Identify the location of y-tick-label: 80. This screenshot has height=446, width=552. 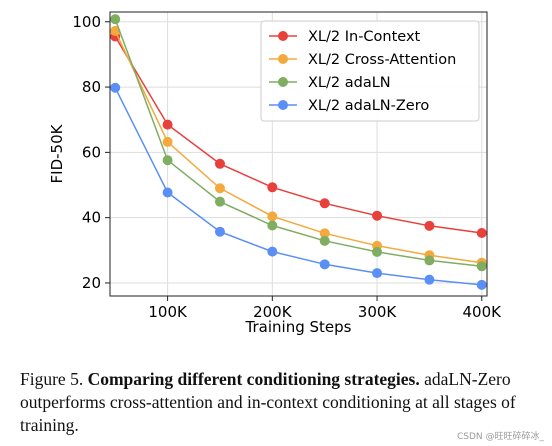
(91, 87).